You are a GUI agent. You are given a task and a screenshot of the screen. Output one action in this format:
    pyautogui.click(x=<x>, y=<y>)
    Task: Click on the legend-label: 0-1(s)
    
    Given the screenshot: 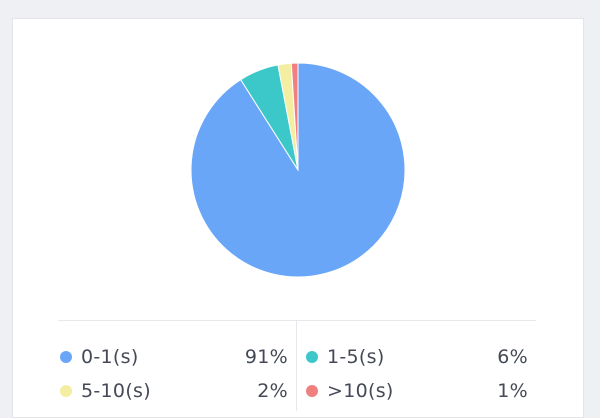 What is the action you would take?
    pyautogui.click(x=110, y=357)
    